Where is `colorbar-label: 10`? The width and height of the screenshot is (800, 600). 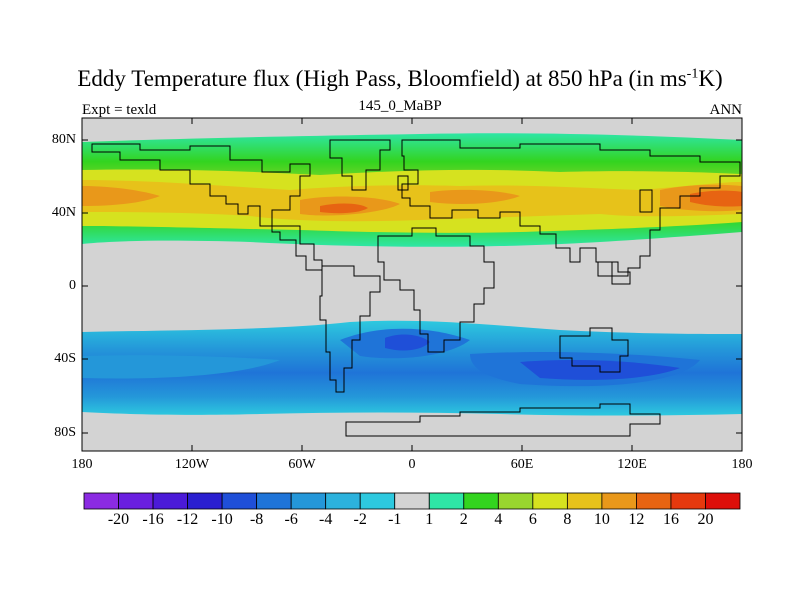
colorbar-label: 10 is located at coordinates (601, 519).